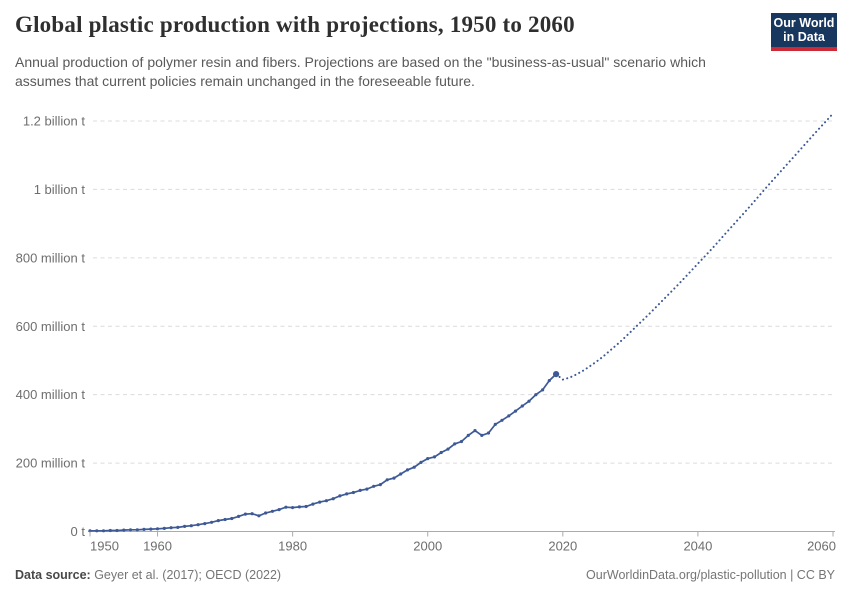 The width and height of the screenshot is (850, 600). I want to click on y-tick-label: 800 million t, so click(51, 257).